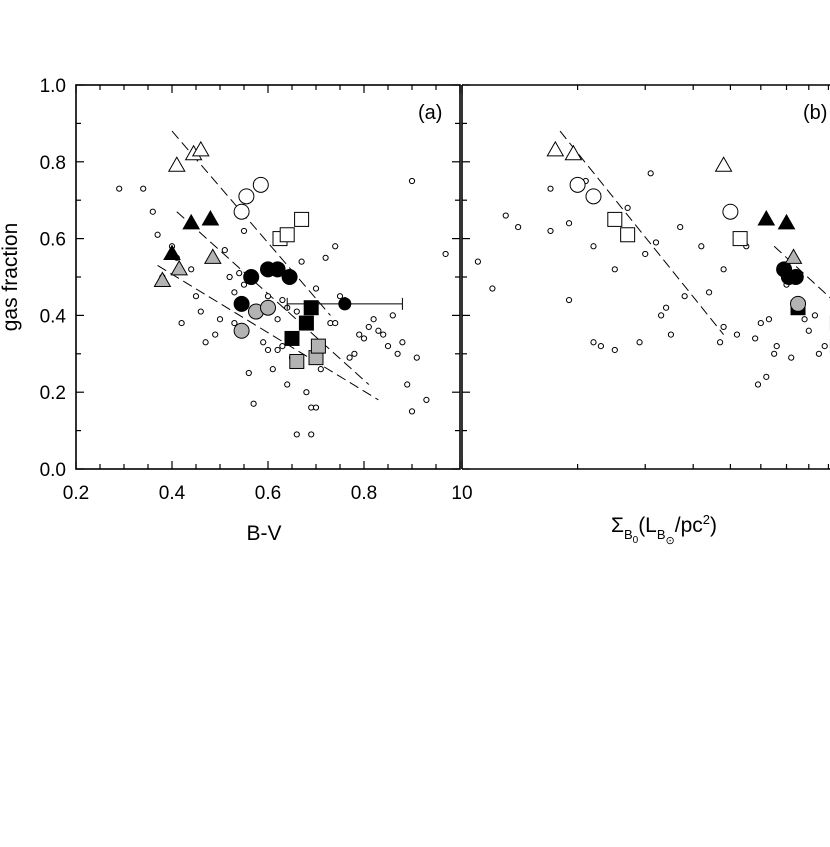 This screenshot has height=847, width=830. I want to click on panel-a-ylabel: gas fraction, so click(11, 277).